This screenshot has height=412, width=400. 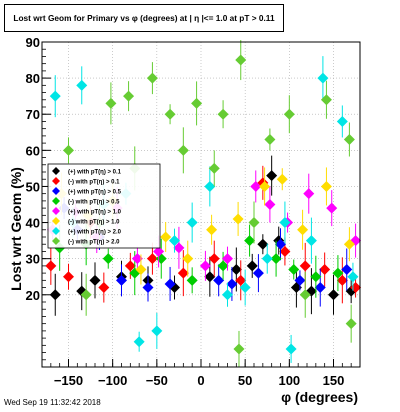 What do you see at coordinates (95, 233) in the screenshot?
I see `legend-label: (+) with pT(η) > 2.0` at bounding box center [95, 233].